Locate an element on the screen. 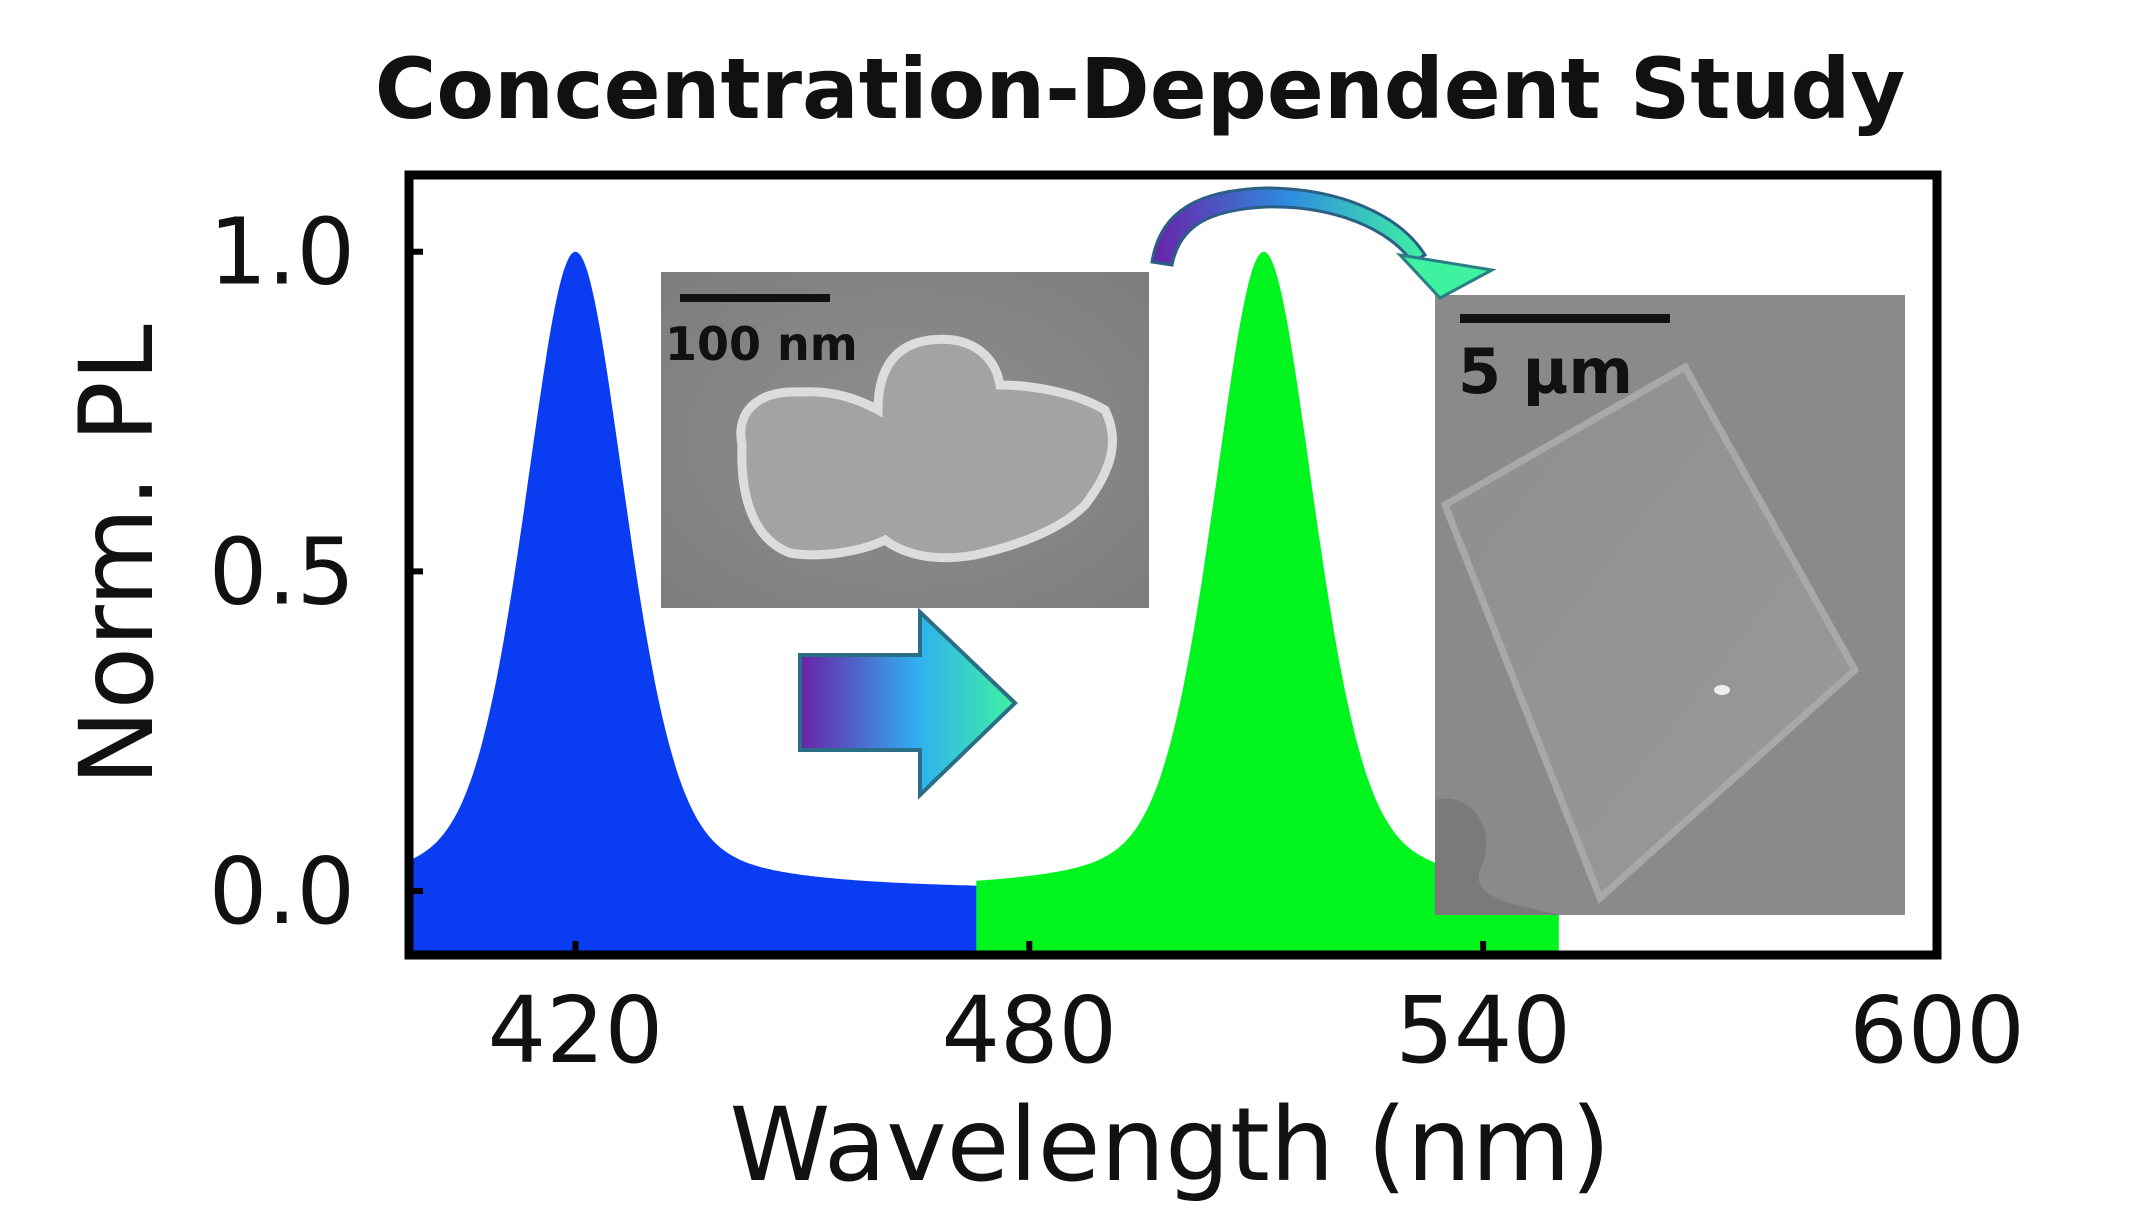 Image resolution: width=2149 pixels, height=1211 pixels. x-tick-label: 480 is located at coordinates (1029, 1030).